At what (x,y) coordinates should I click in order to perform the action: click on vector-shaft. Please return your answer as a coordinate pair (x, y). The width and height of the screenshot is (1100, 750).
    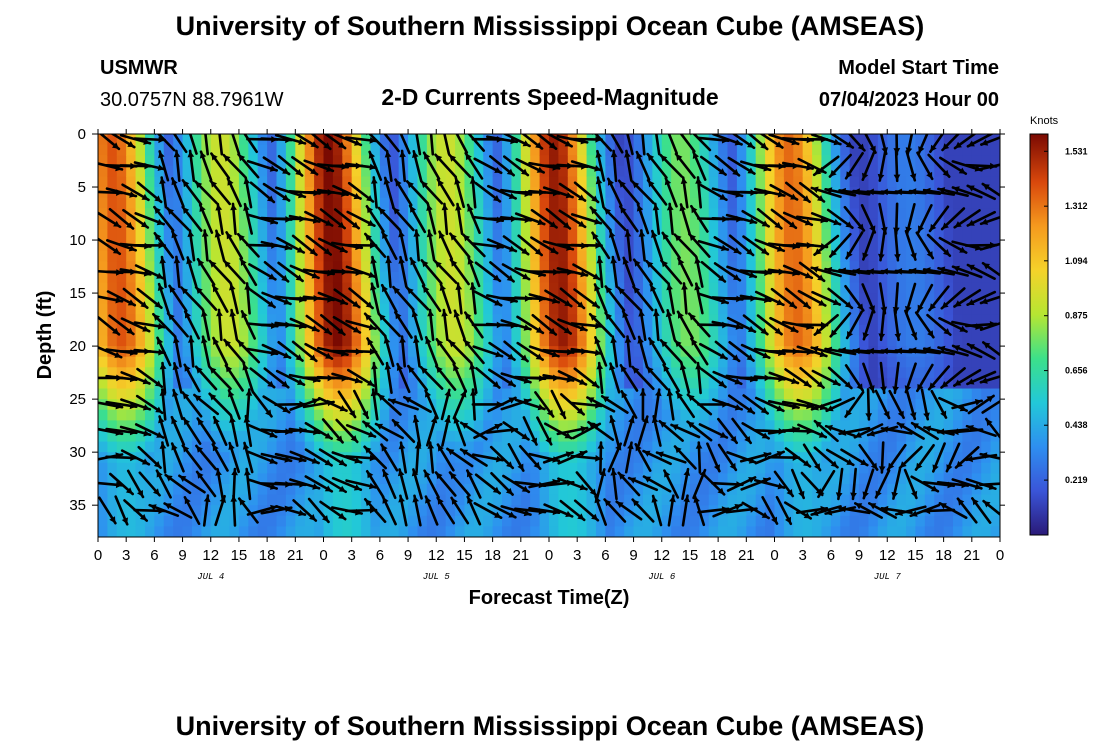
    Looking at the image, I should click on (432, 145).